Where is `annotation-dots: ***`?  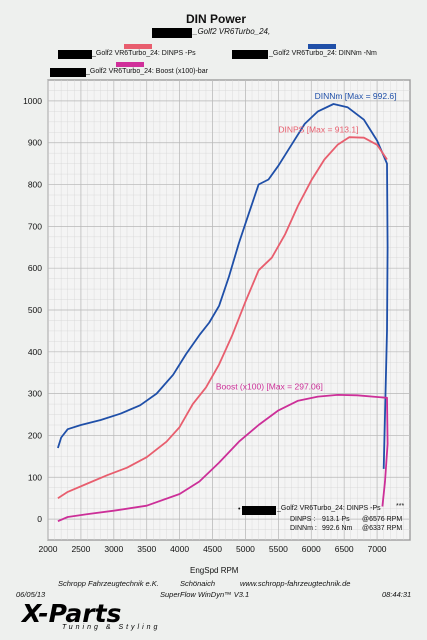
annotation-dots: *** is located at coordinates (400, 506).